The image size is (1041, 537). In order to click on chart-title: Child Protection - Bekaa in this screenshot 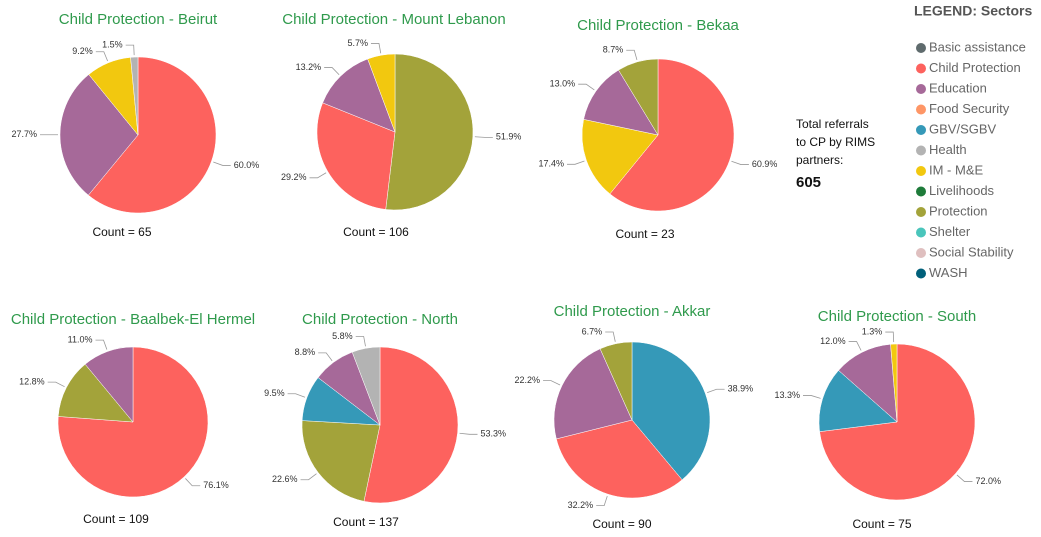, I will do `click(658, 25)`.